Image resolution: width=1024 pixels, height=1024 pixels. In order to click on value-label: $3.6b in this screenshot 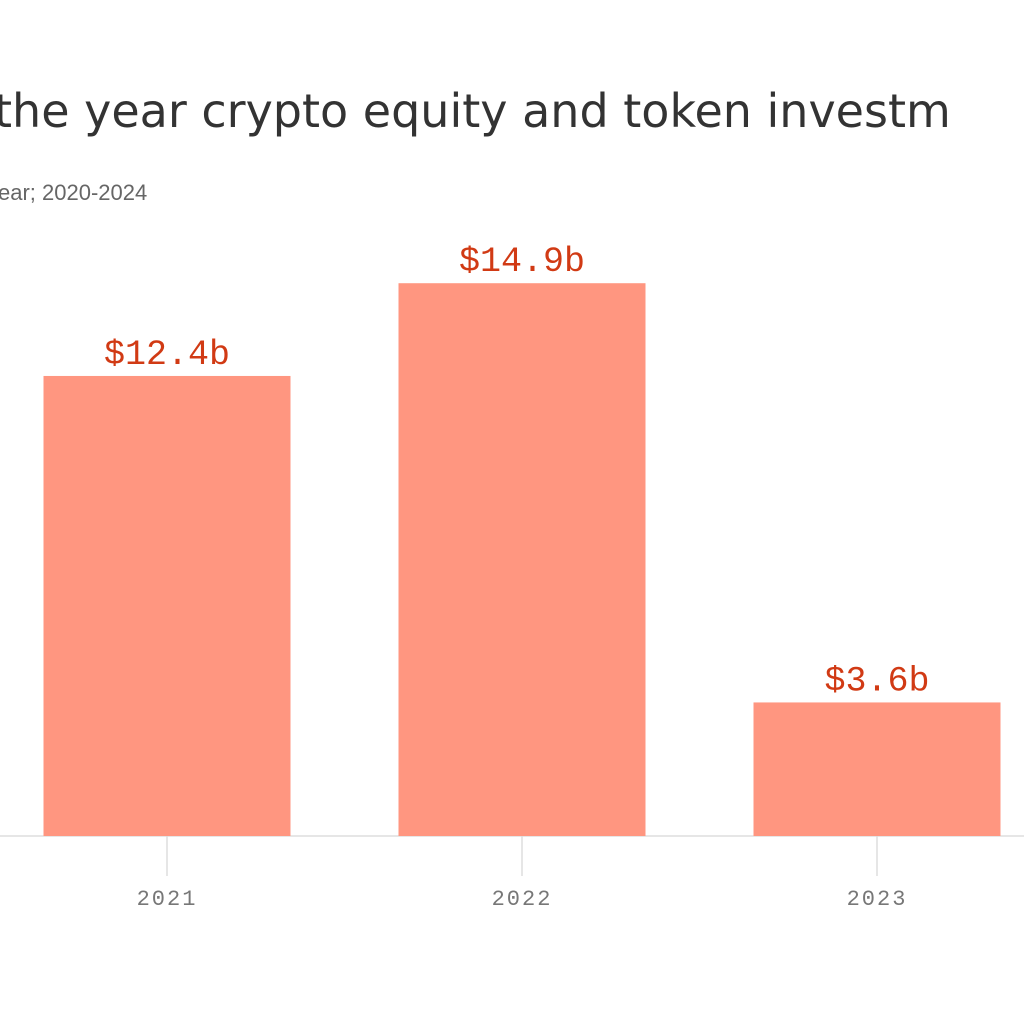, I will do `click(876, 681)`.